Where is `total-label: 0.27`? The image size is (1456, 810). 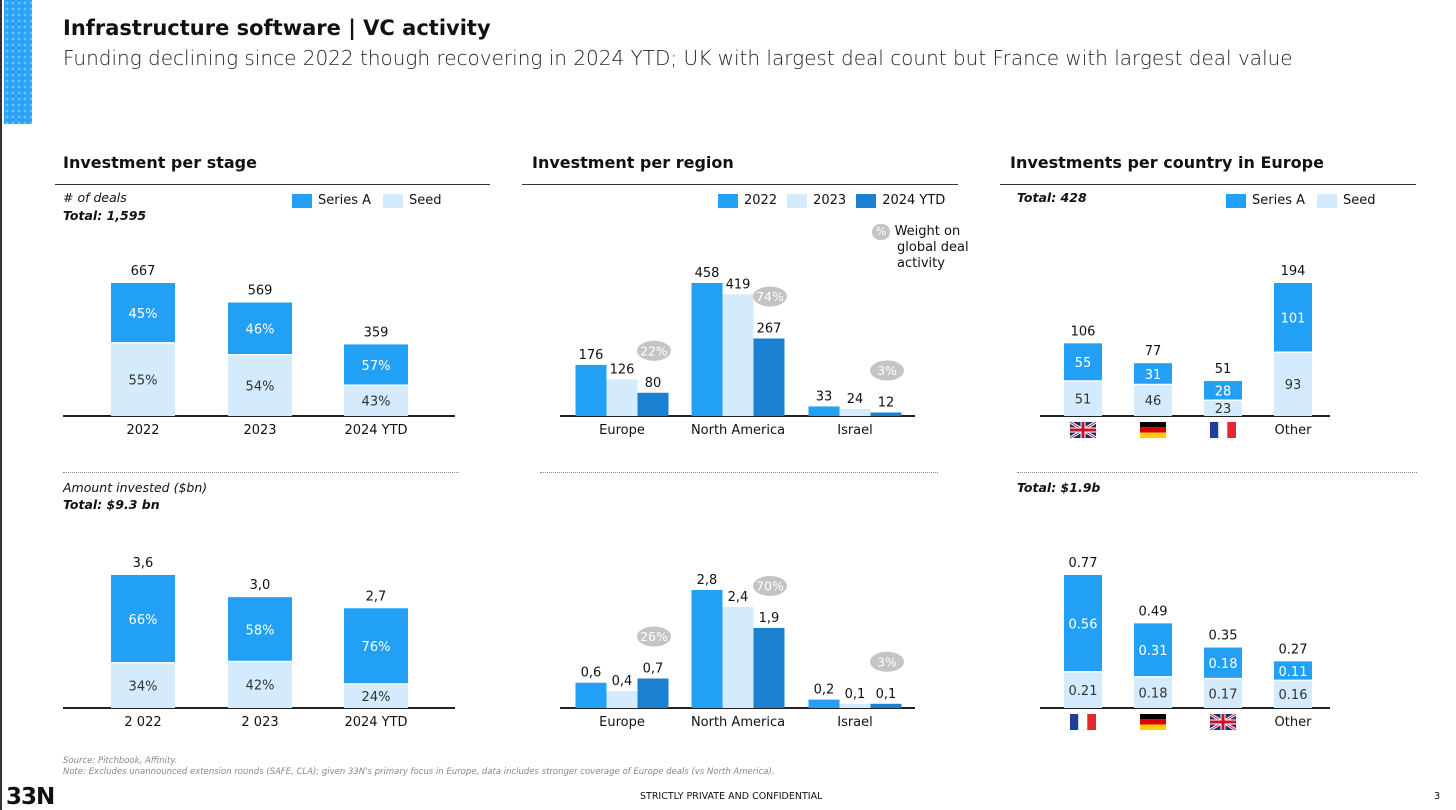 total-label: 0.27 is located at coordinates (1293, 649).